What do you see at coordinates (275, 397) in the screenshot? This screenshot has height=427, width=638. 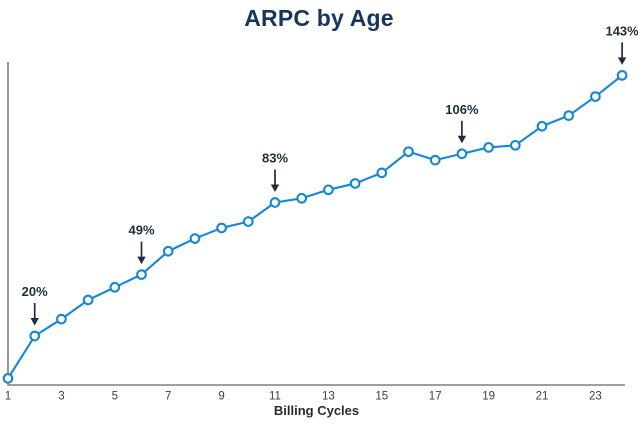 I see `x-tick-label: 11` at bounding box center [275, 397].